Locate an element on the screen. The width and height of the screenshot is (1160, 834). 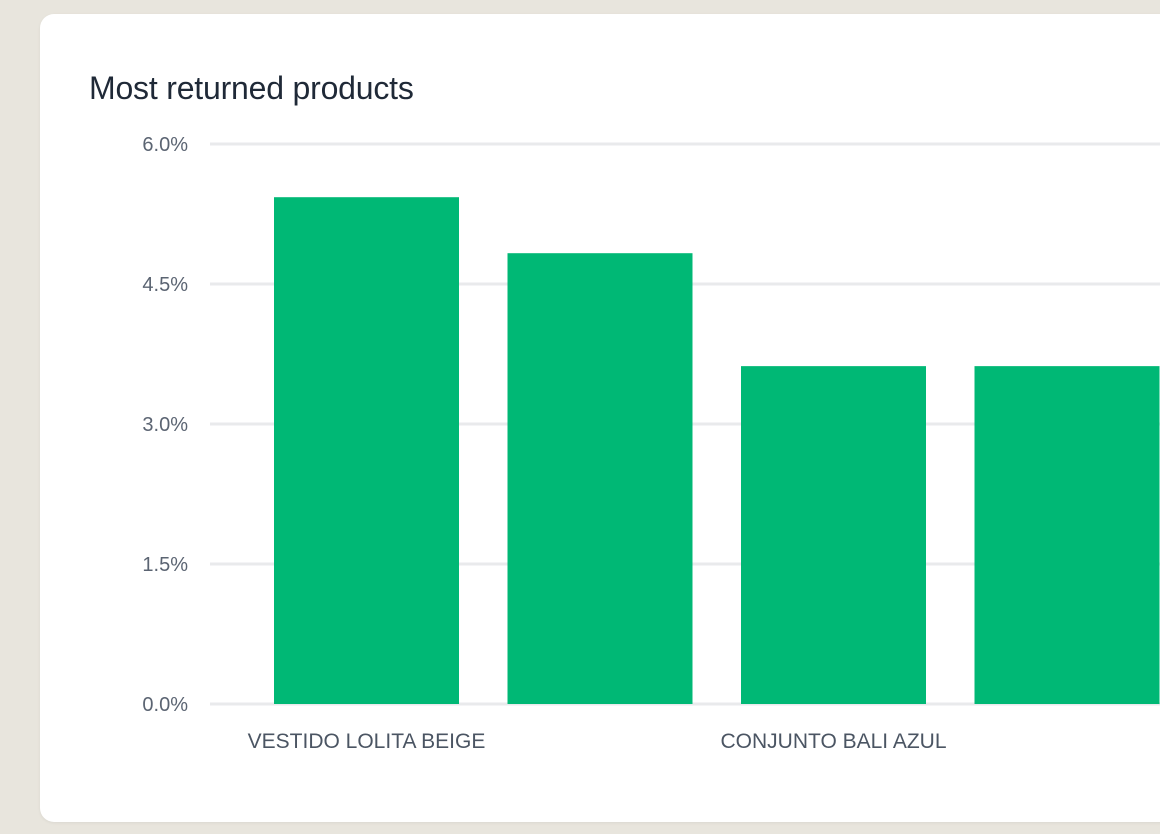
x-axis-labels: VESTIDO LOLITA BEIGE CONJUNTO BALI AZUL is located at coordinates (597, 741).